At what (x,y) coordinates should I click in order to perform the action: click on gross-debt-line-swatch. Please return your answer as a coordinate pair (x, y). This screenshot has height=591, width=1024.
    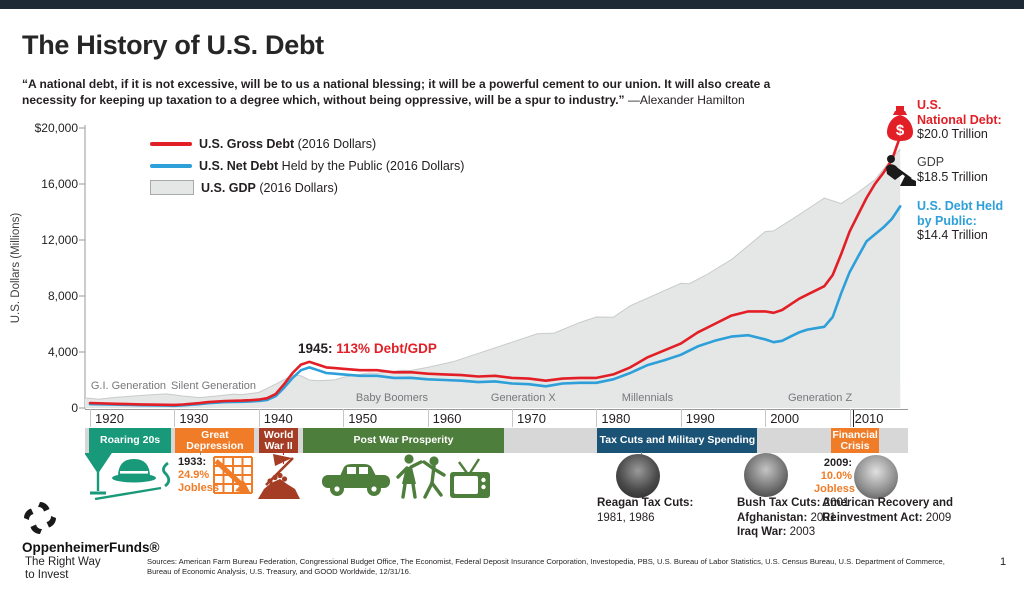
    Looking at the image, I should click on (171, 144).